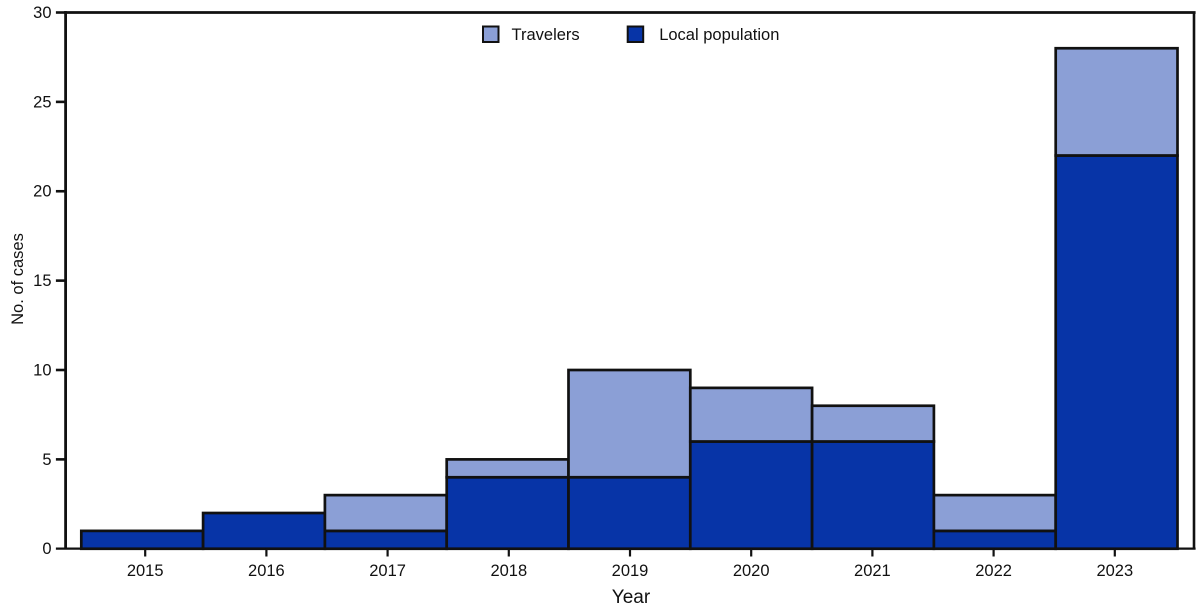 This screenshot has height=610, width=1200. I want to click on svg-text: Year, so click(631, 597).